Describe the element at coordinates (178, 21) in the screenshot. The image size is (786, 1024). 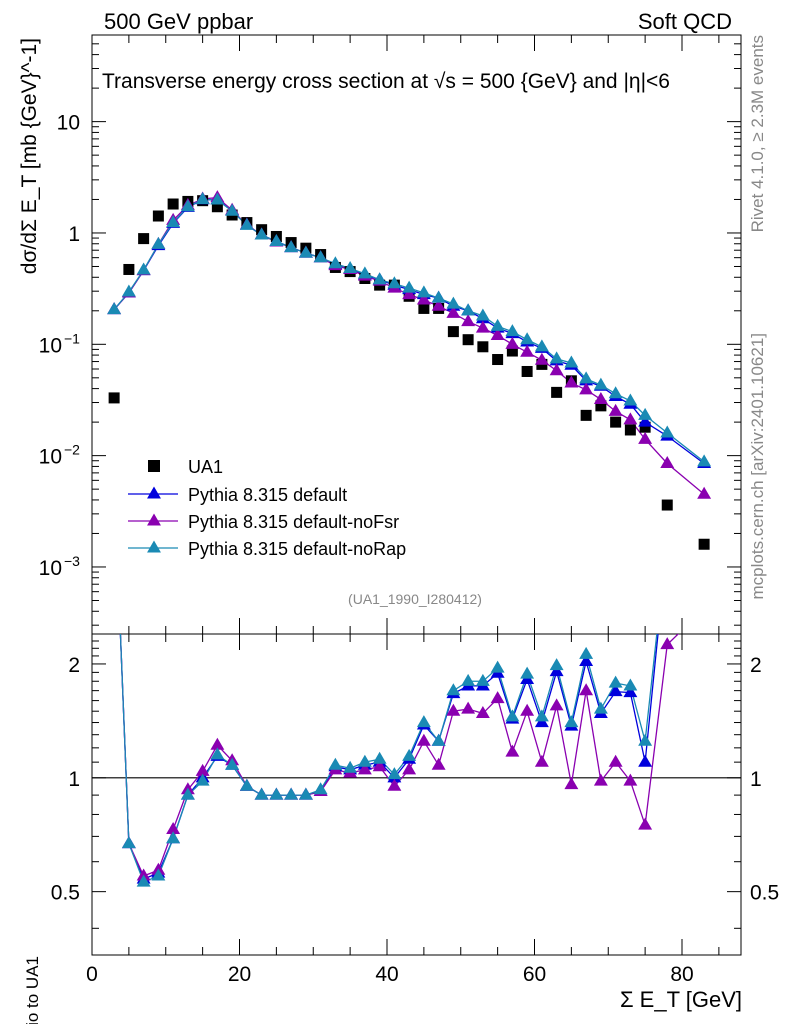
I see `header-left: 500 GeV ppbar` at that location.